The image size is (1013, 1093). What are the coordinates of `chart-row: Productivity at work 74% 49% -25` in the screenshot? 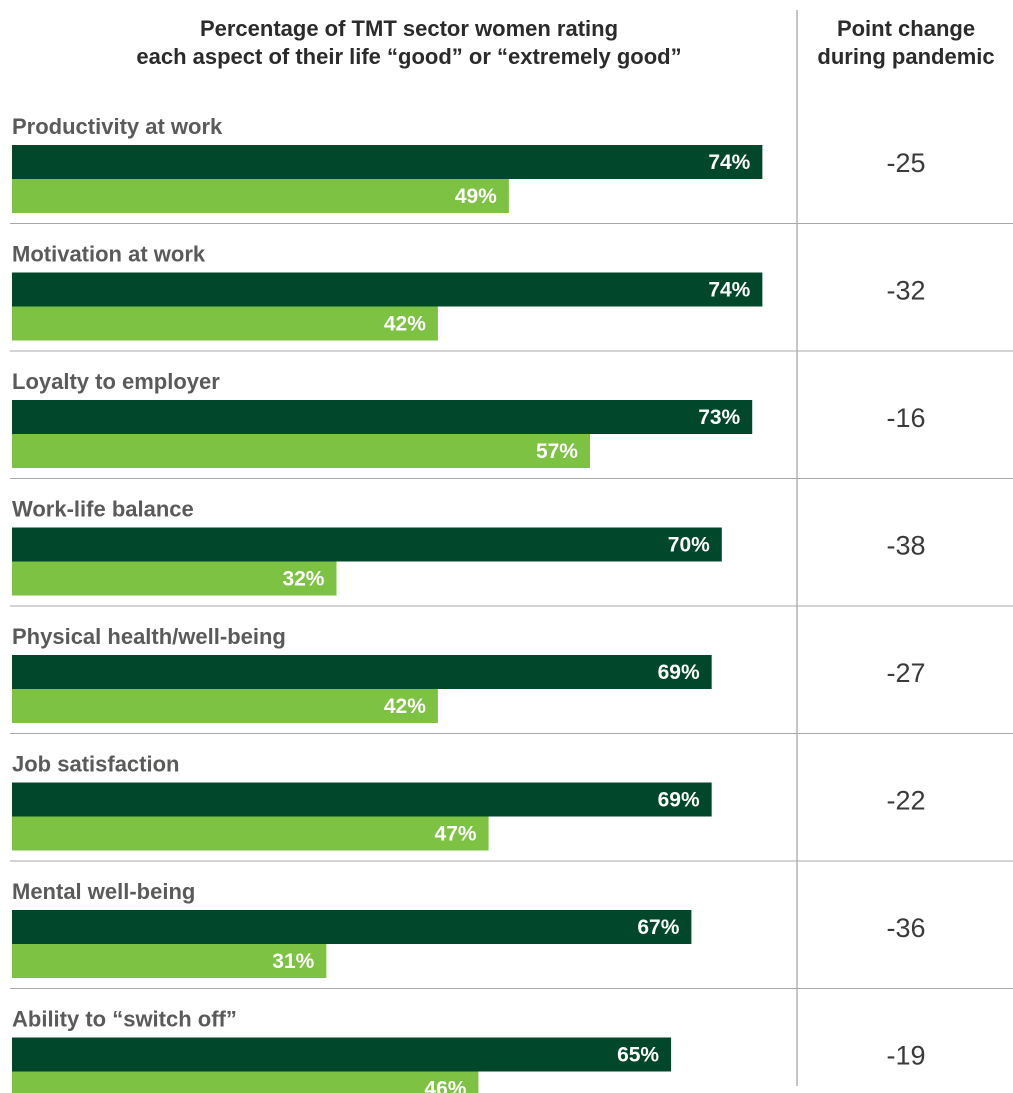 It's located at (511, 169).